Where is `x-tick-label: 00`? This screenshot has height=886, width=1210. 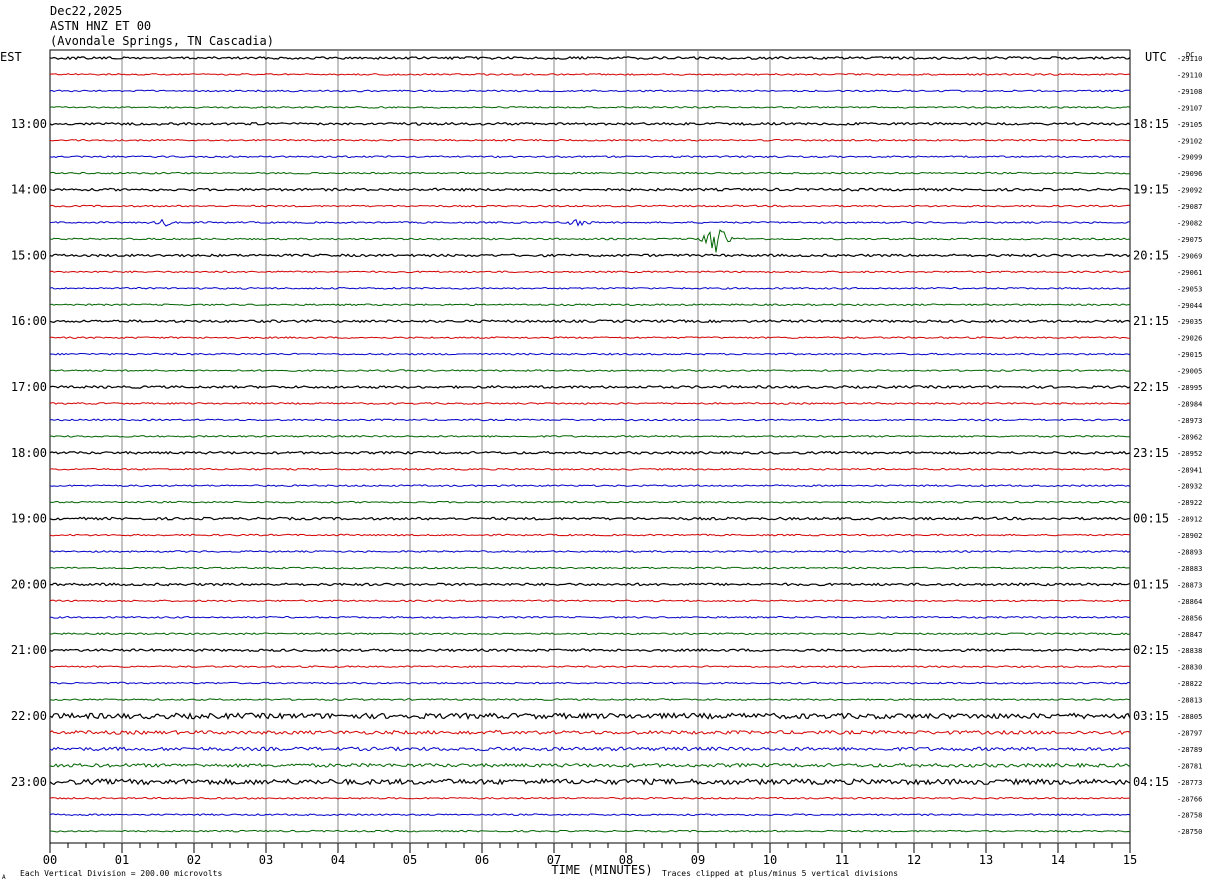
x-tick-label: 00 is located at coordinates (50, 860).